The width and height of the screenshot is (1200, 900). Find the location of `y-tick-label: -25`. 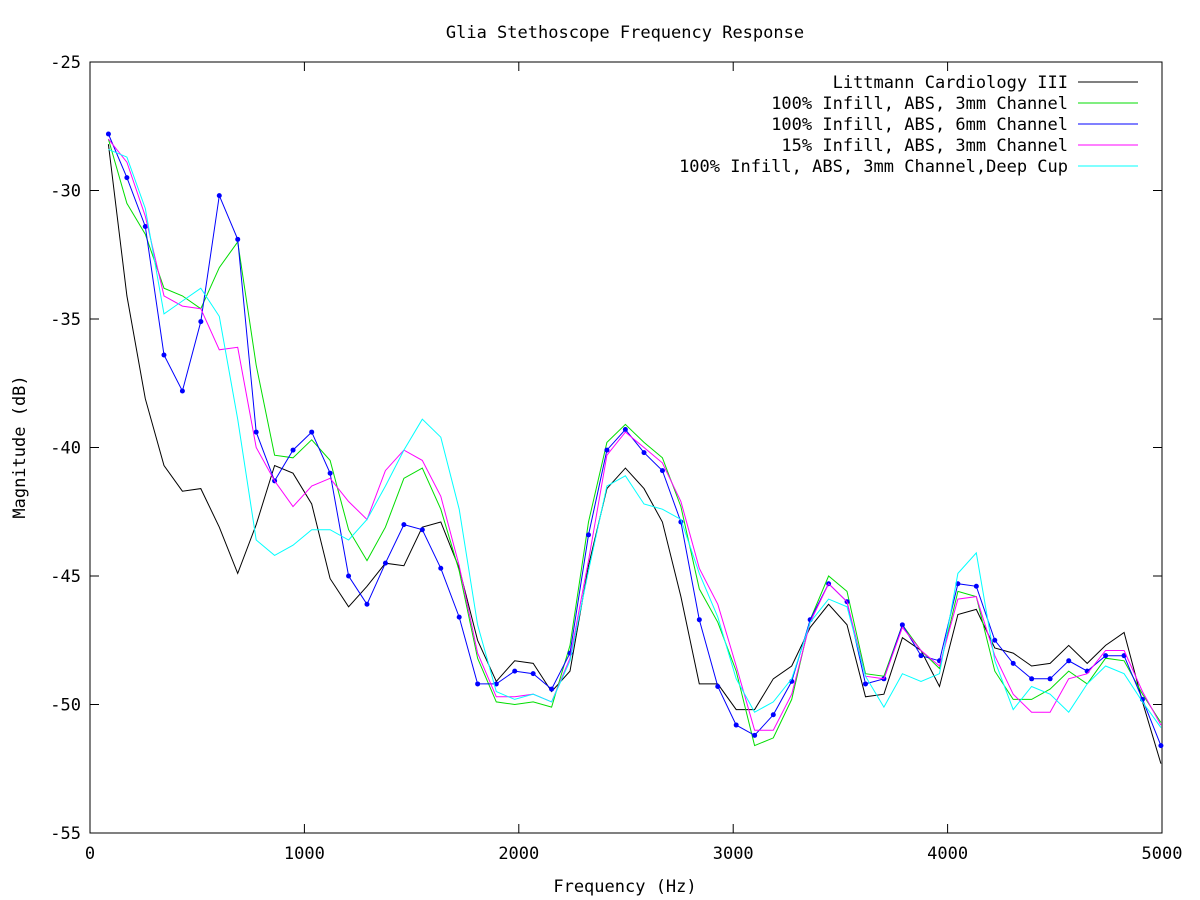

y-tick-label: -25 is located at coordinates (65, 63).